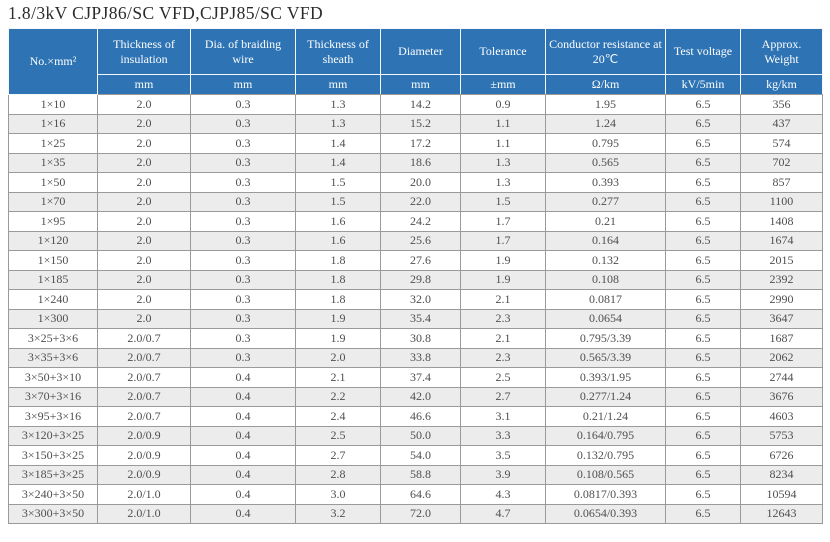 This screenshot has height=542, width=830. What do you see at coordinates (503, 455) in the screenshot?
I see `table-cell: 3.5` at bounding box center [503, 455].